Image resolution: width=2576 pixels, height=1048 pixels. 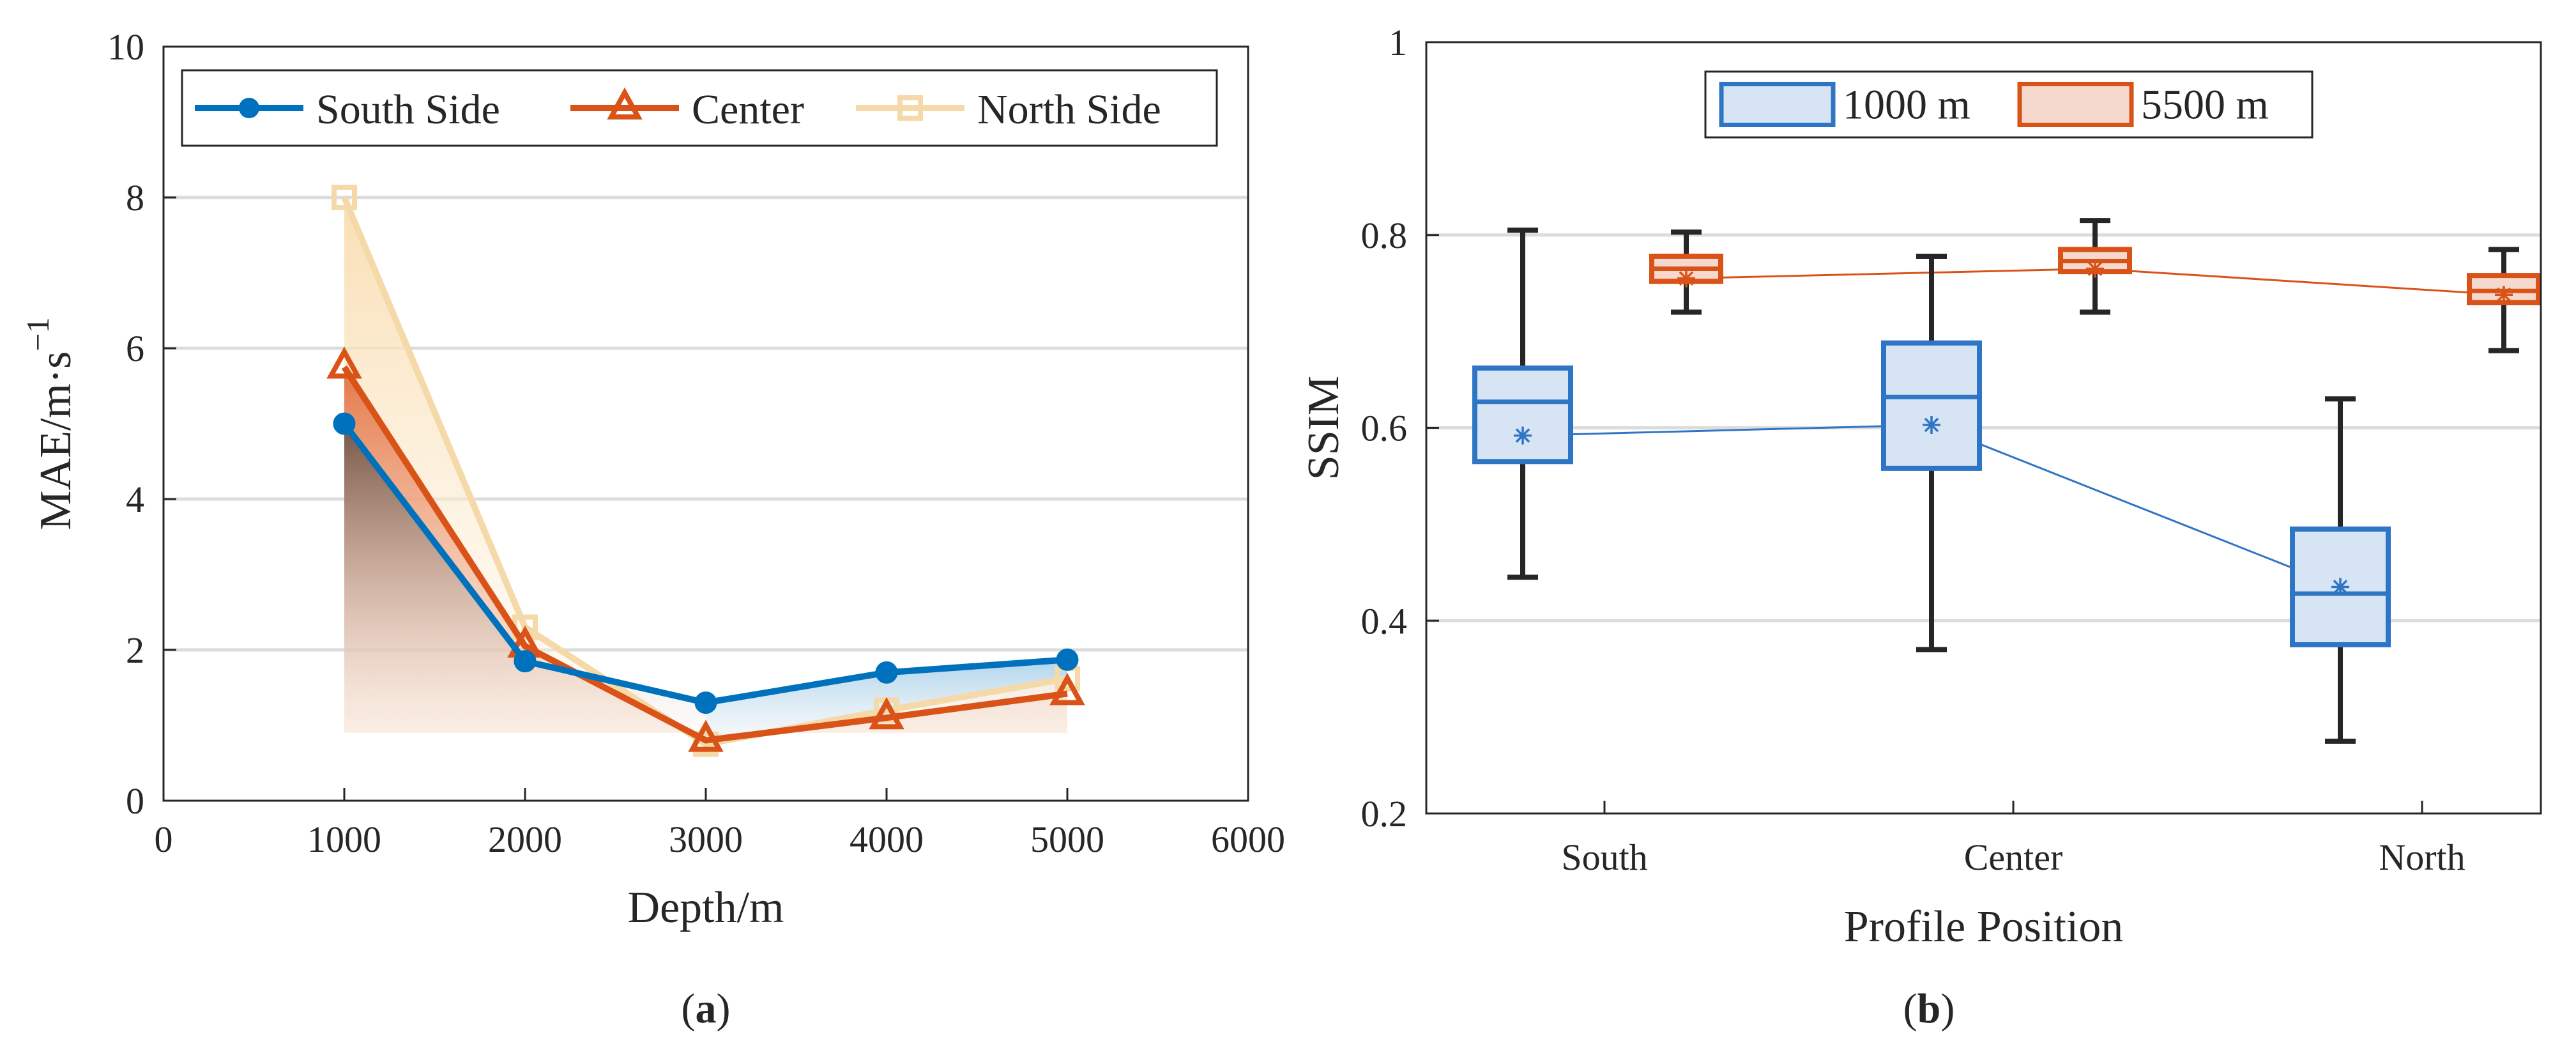 What do you see at coordinates (1385, 814) in the screenshot?
I see `b-y-tick-label: 0.2` at bounding box center [1385, 814].